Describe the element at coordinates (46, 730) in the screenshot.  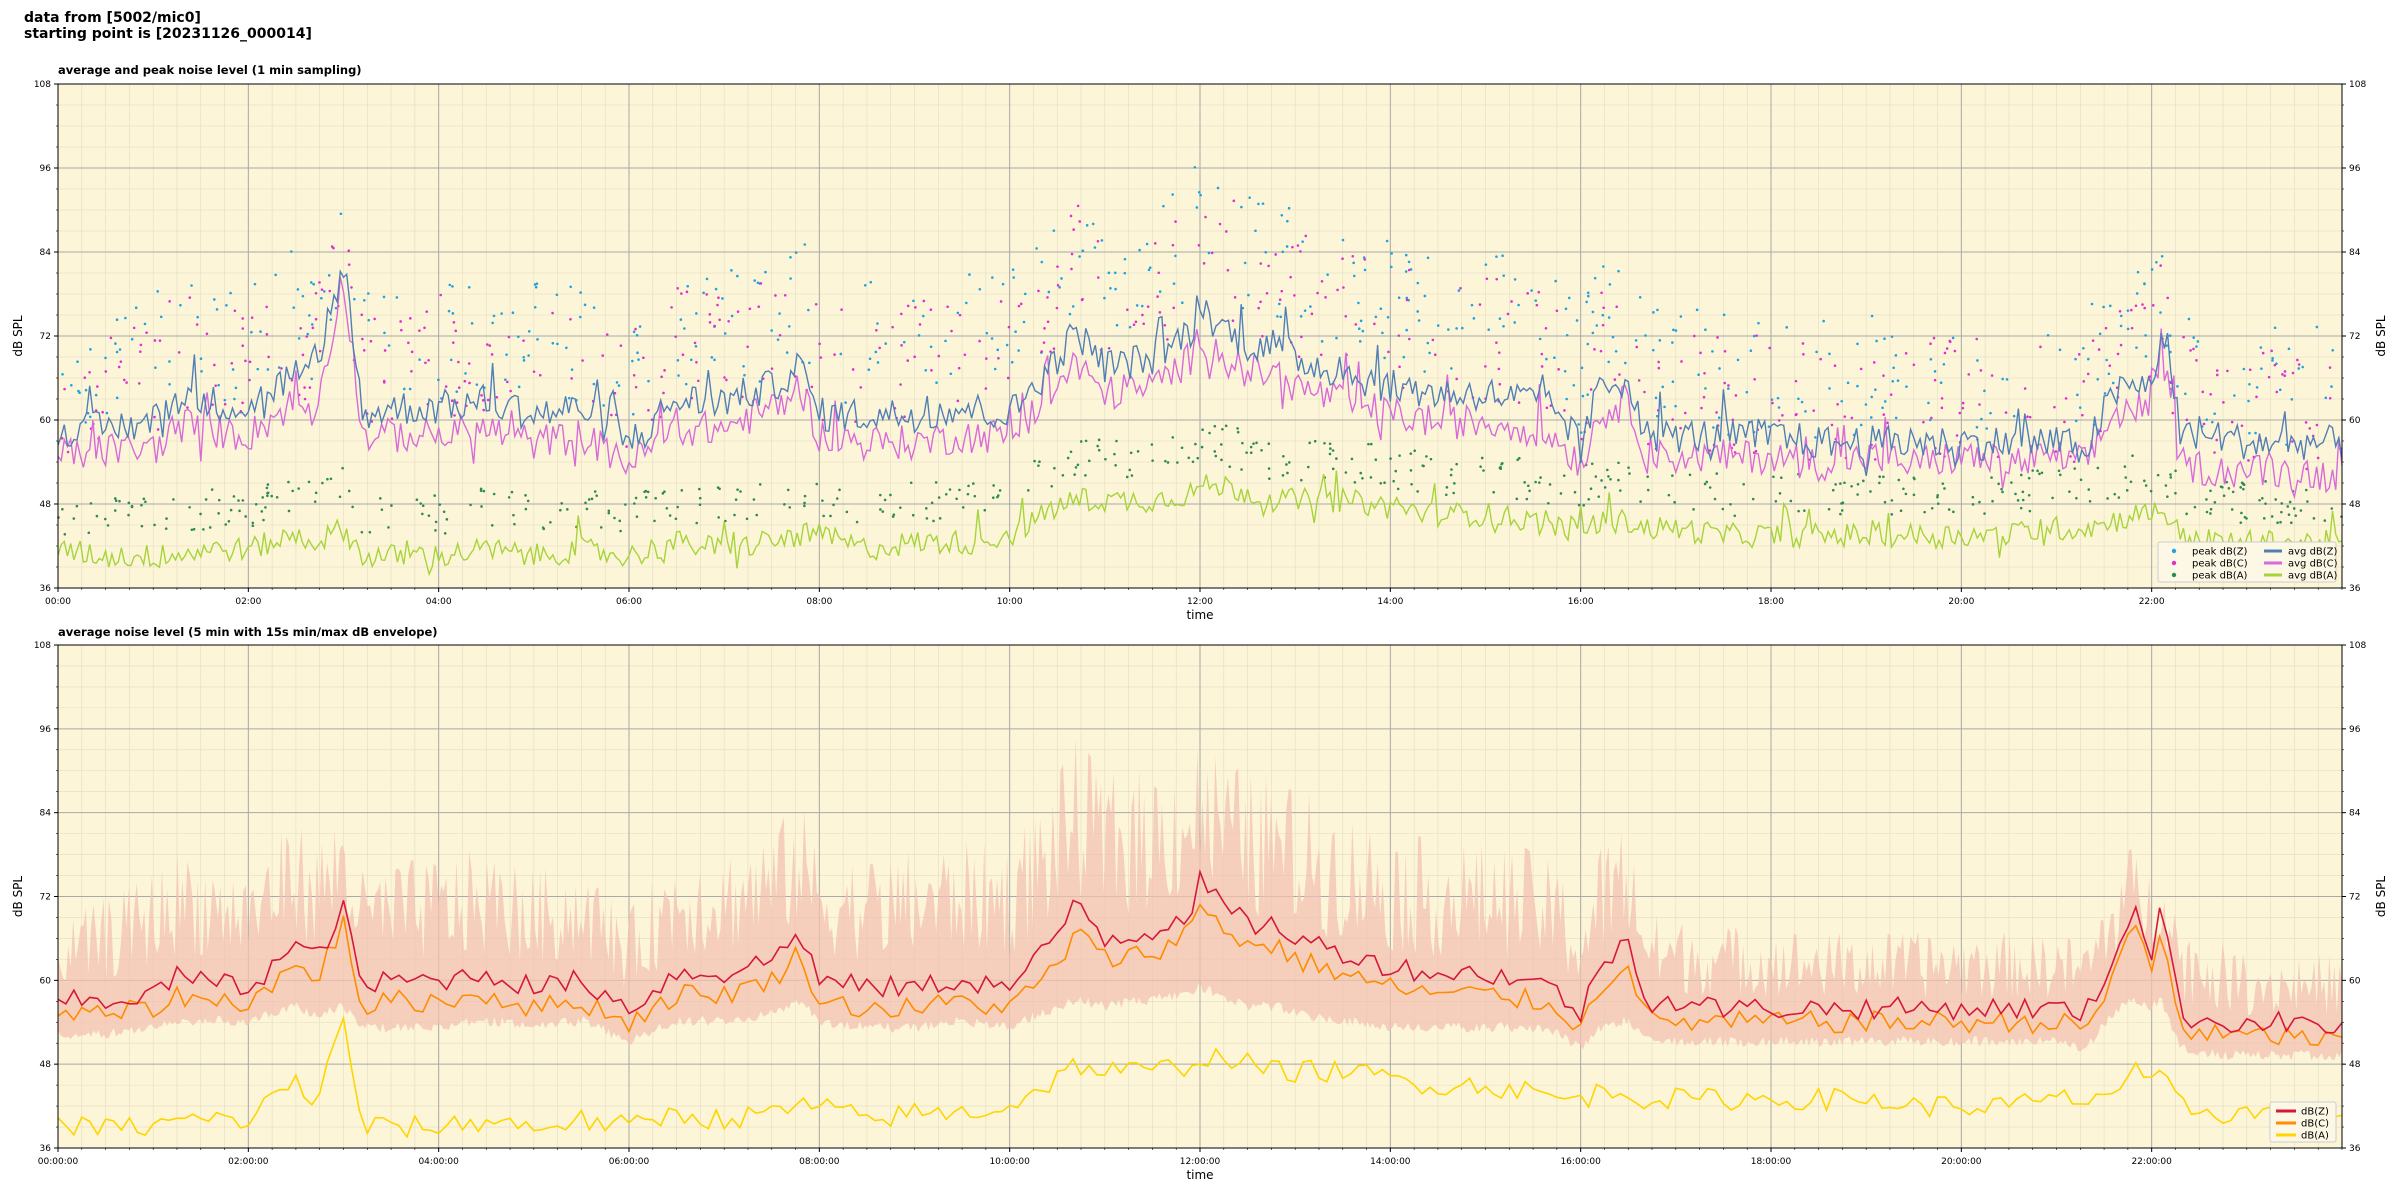
I see `panel2-ytick-label: 96` at that location.